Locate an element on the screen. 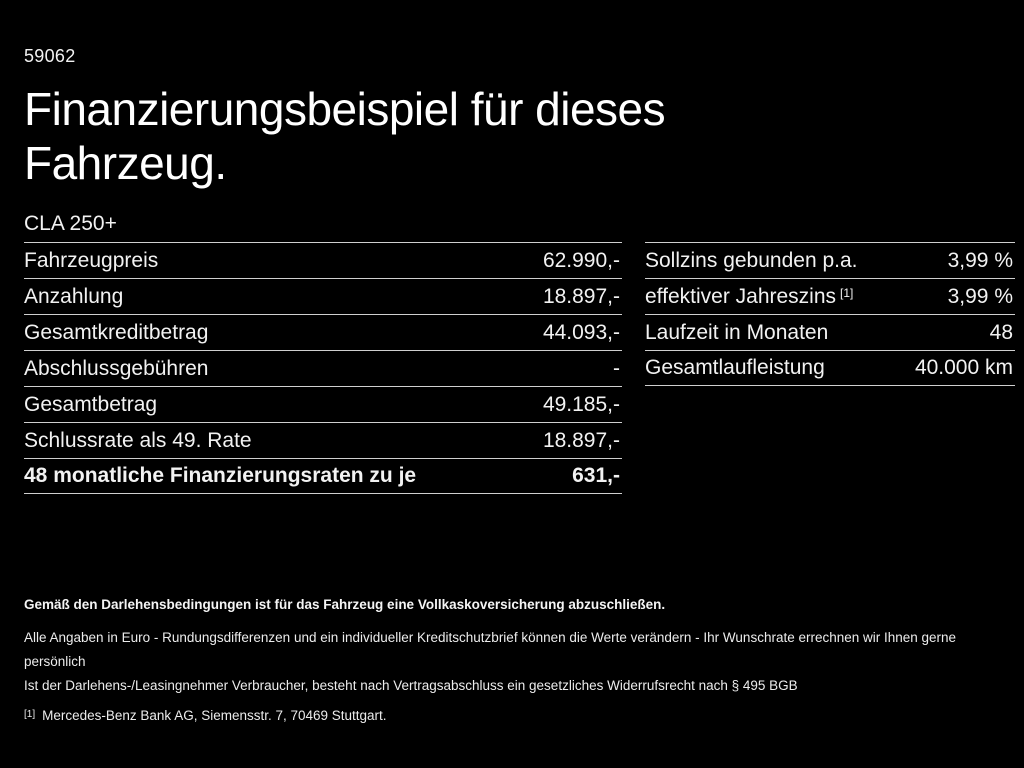 Image resolution: width=1024 pixels, height=768 pixels. table-row-effektiver-jahreszins: effektiver Jahreszins [1] 3,99 % is located at coordinates (830, 296).